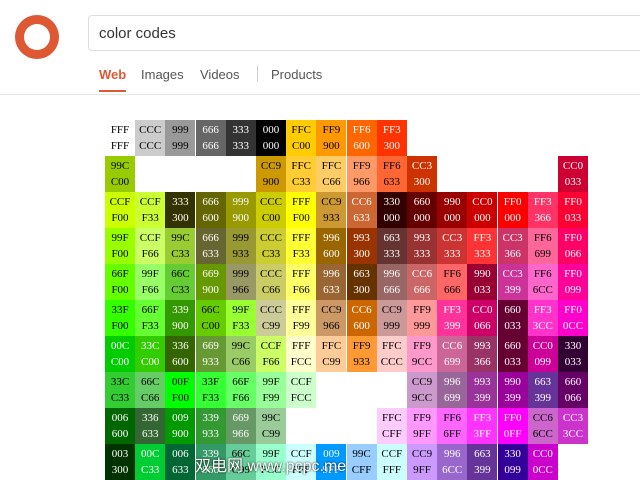 The width and height of the screenshot is (640, 480). Describe the element at coordinates (150, 346) in the screenshot. I see `hex-top: 33C` at that location.